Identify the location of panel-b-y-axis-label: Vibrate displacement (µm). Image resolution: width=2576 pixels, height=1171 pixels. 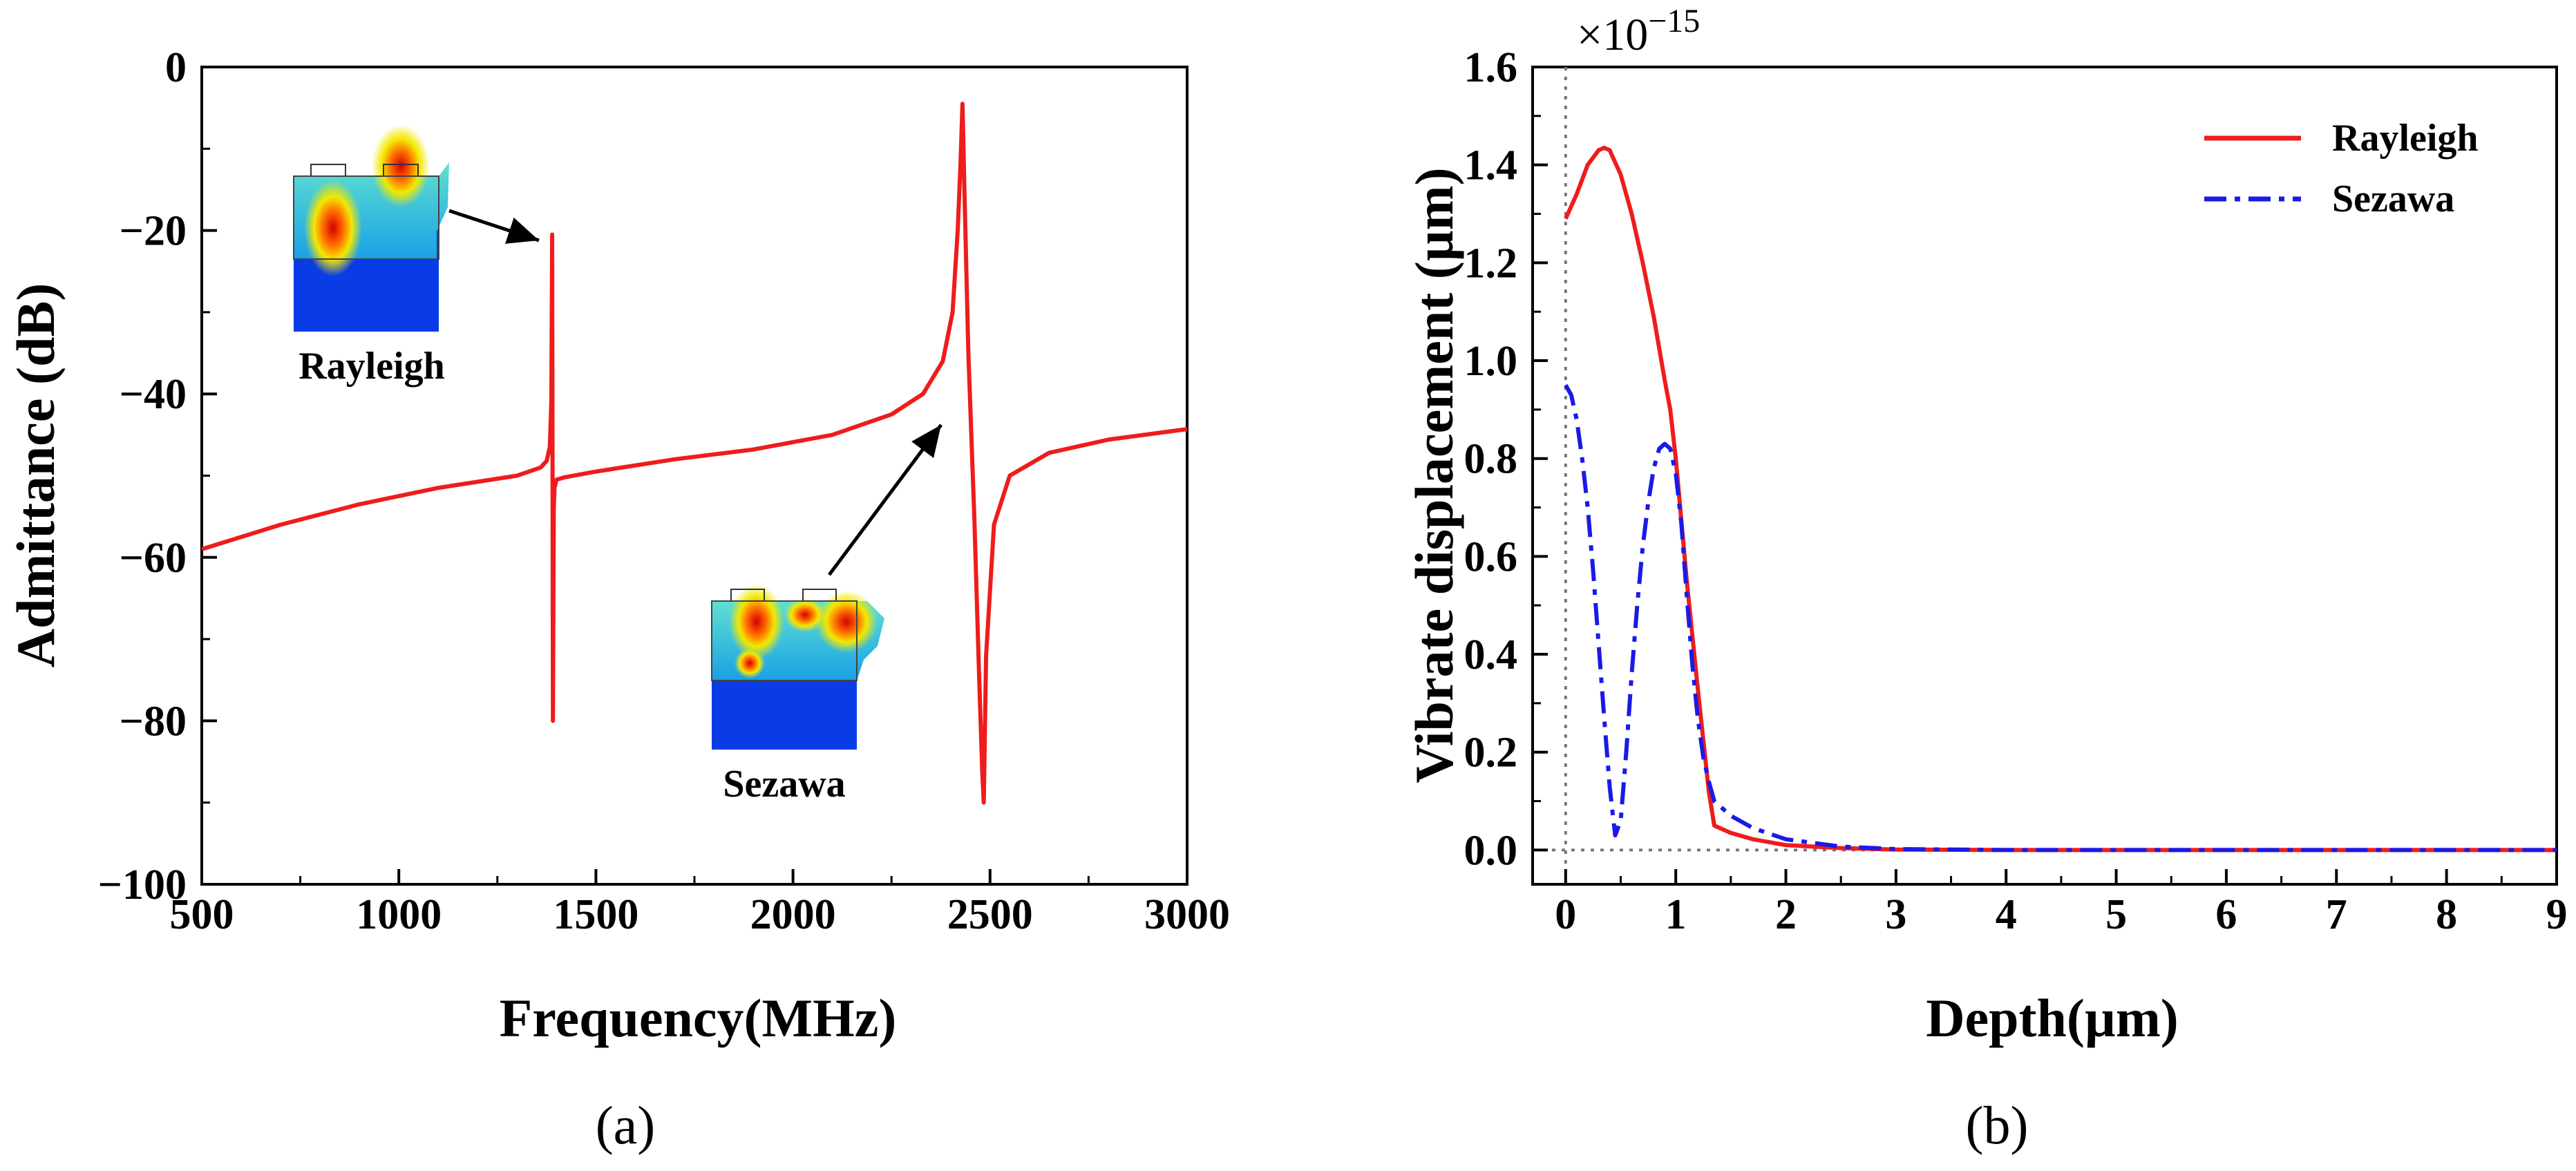
(1434, 475).